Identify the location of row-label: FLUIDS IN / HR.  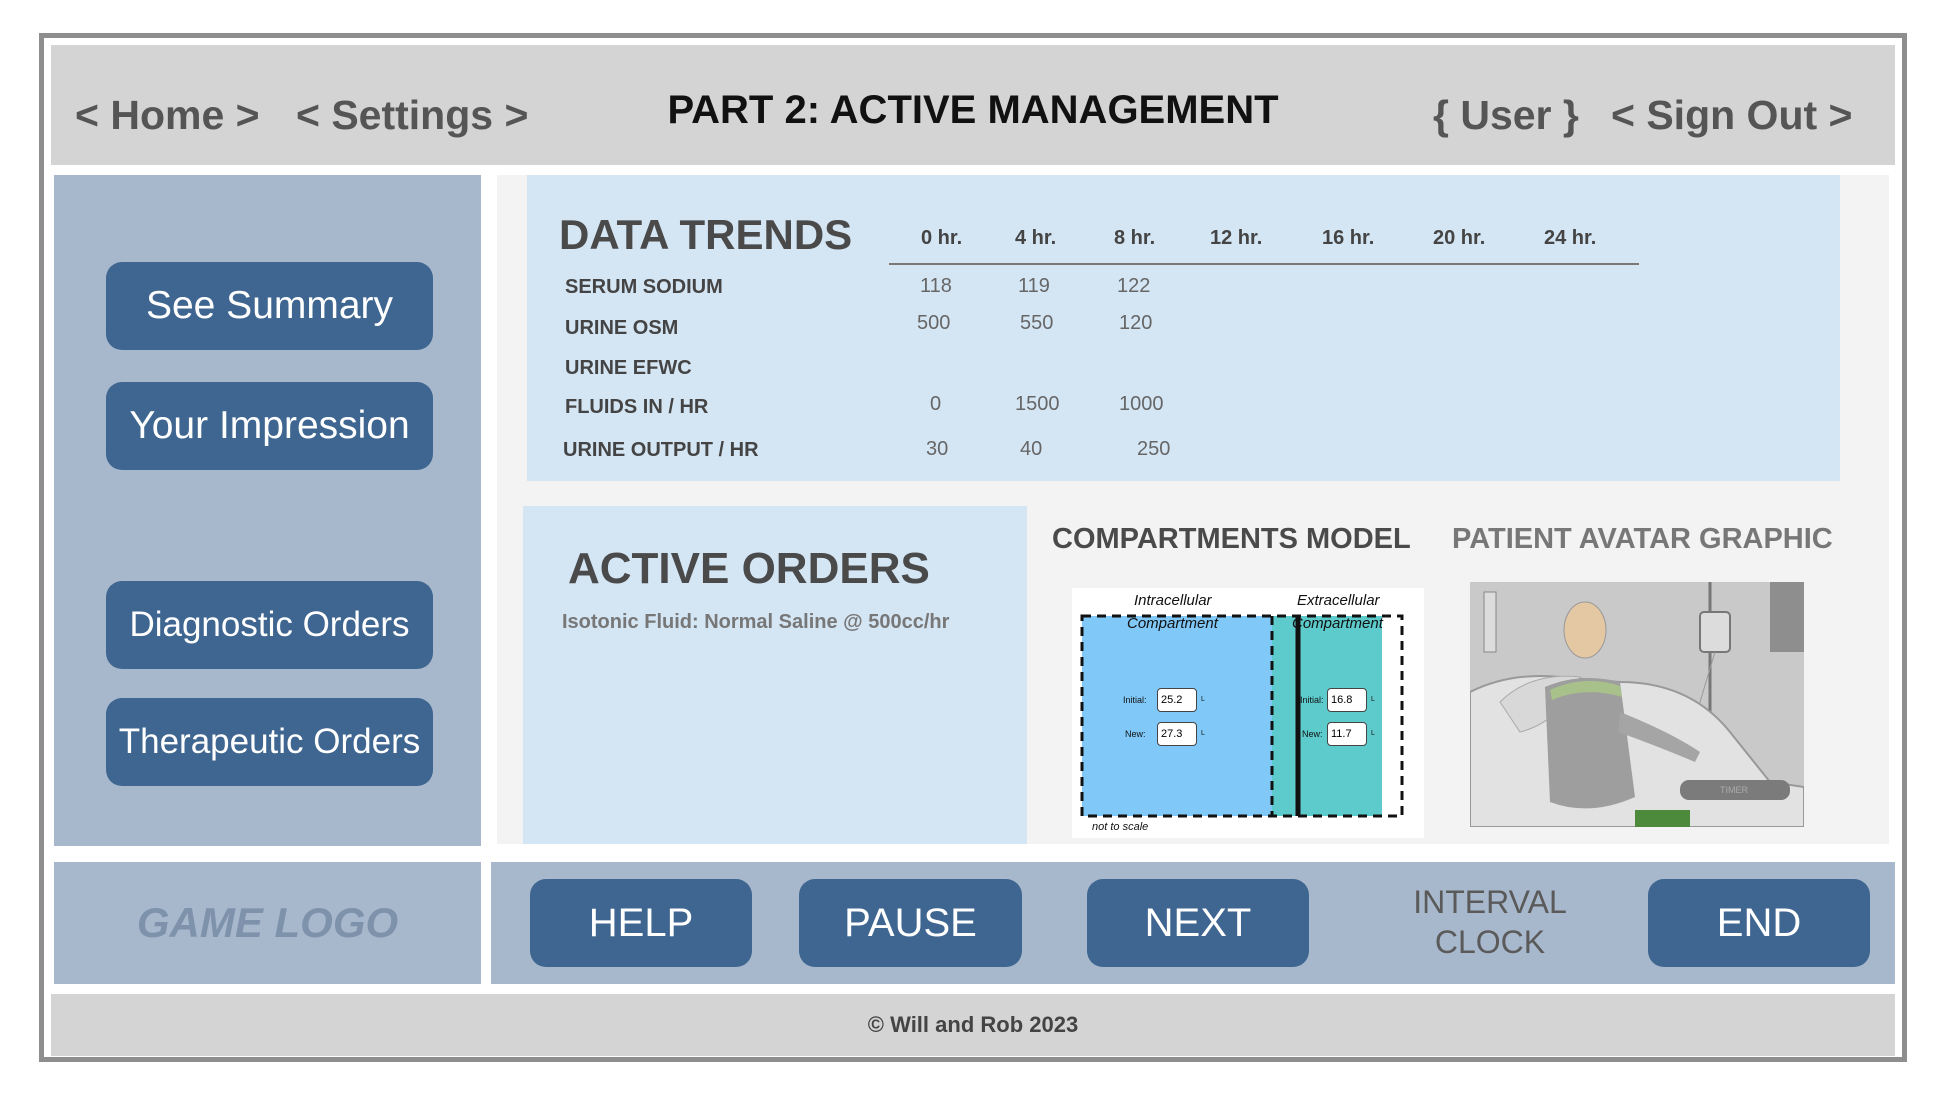
(637, 407).